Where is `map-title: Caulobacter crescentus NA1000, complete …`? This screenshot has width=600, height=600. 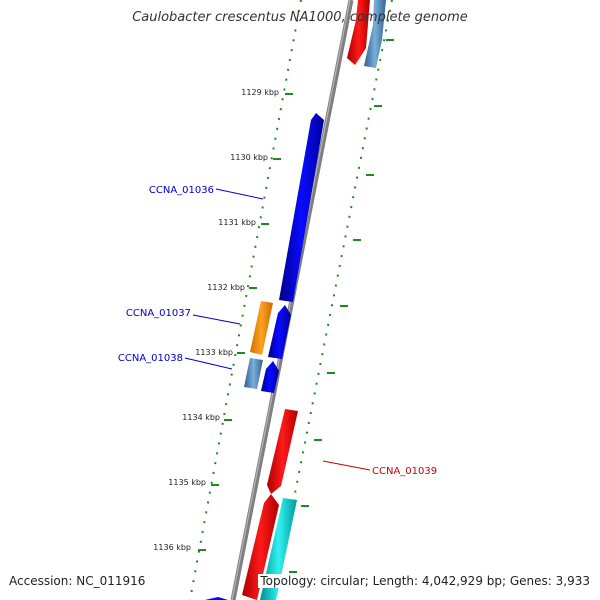
map-title: Caulobacter crescentus NA1000, complete … is located at coordinates (300, 17).